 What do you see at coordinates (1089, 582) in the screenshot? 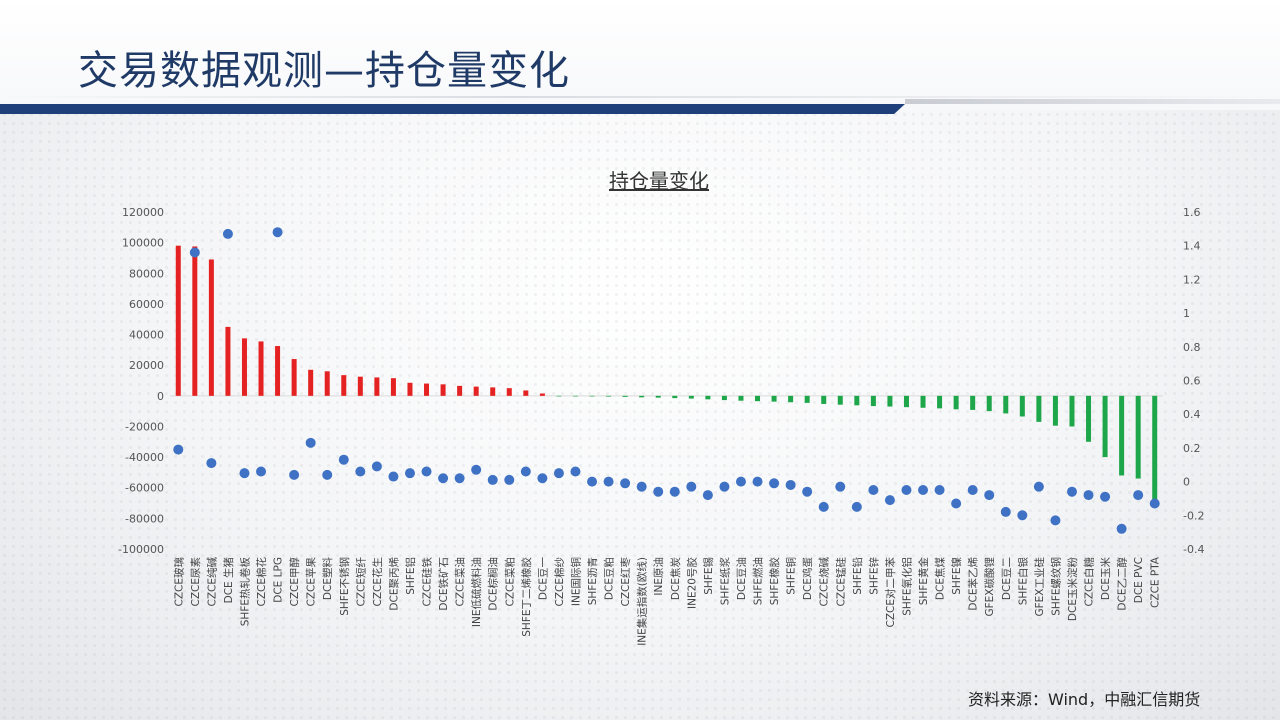
I see `category-label: CZCE白糖` at bounding box center [1089, 582].